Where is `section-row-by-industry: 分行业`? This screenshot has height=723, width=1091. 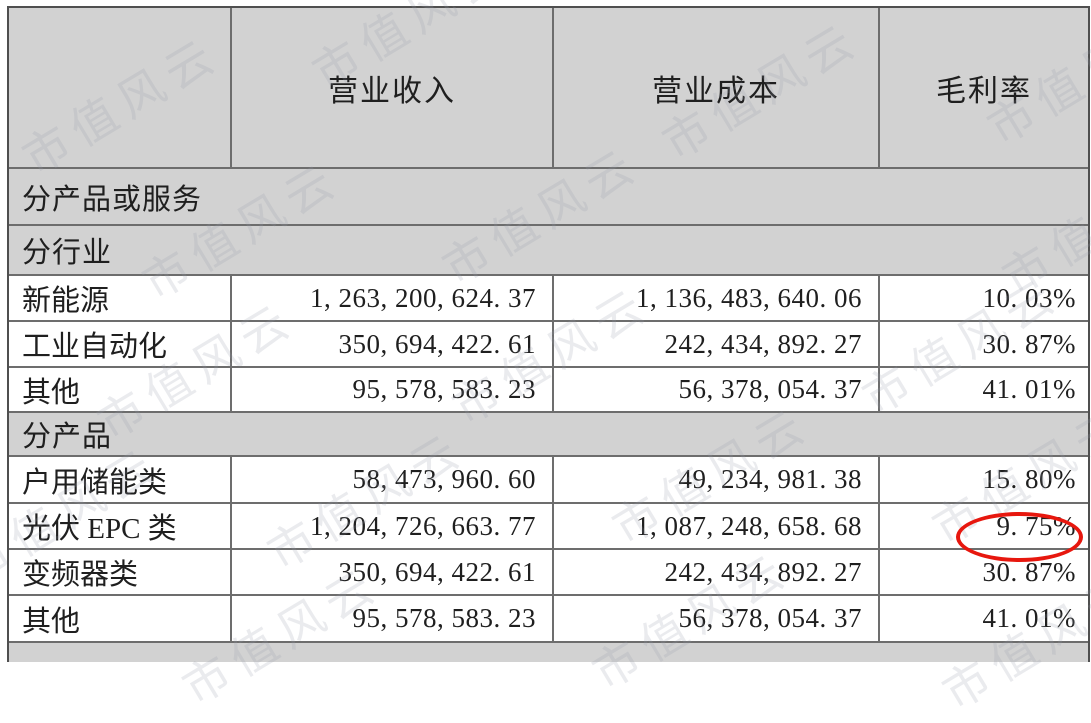
section-row-by-industry: 分行业 is located at coordinates (548, 251).